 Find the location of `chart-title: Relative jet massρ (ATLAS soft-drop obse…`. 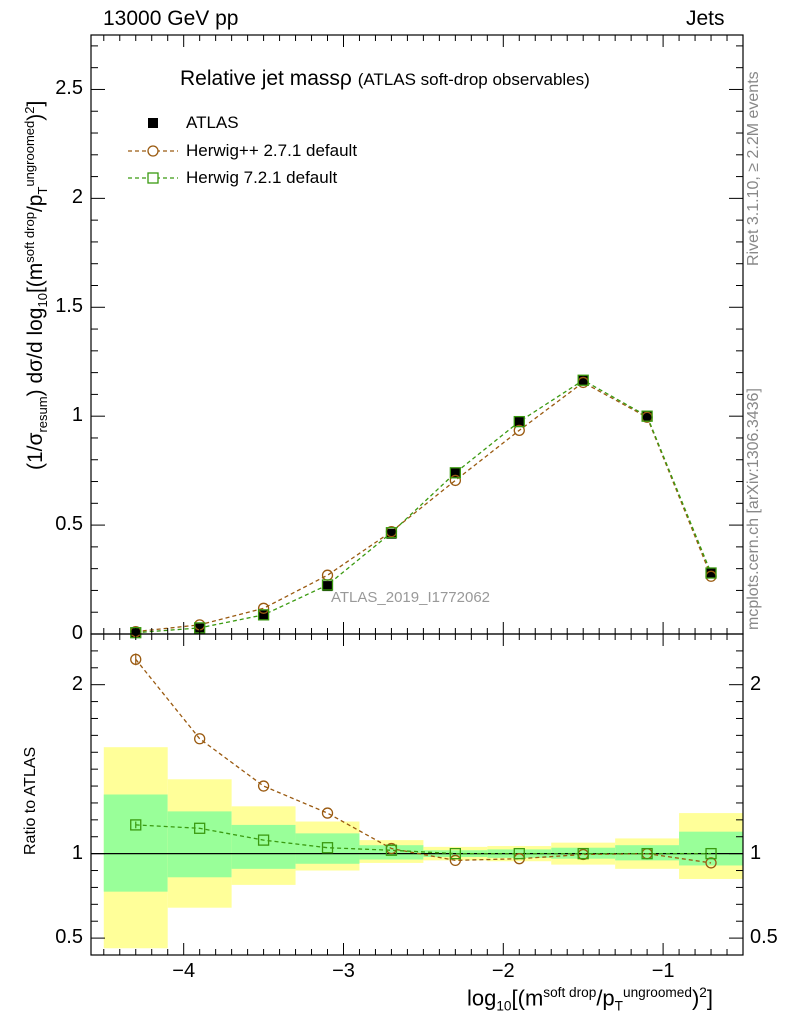

chart-title: Relative jet massρ (ATLAS soft-drop obse… is located at coordinates (385, 79).